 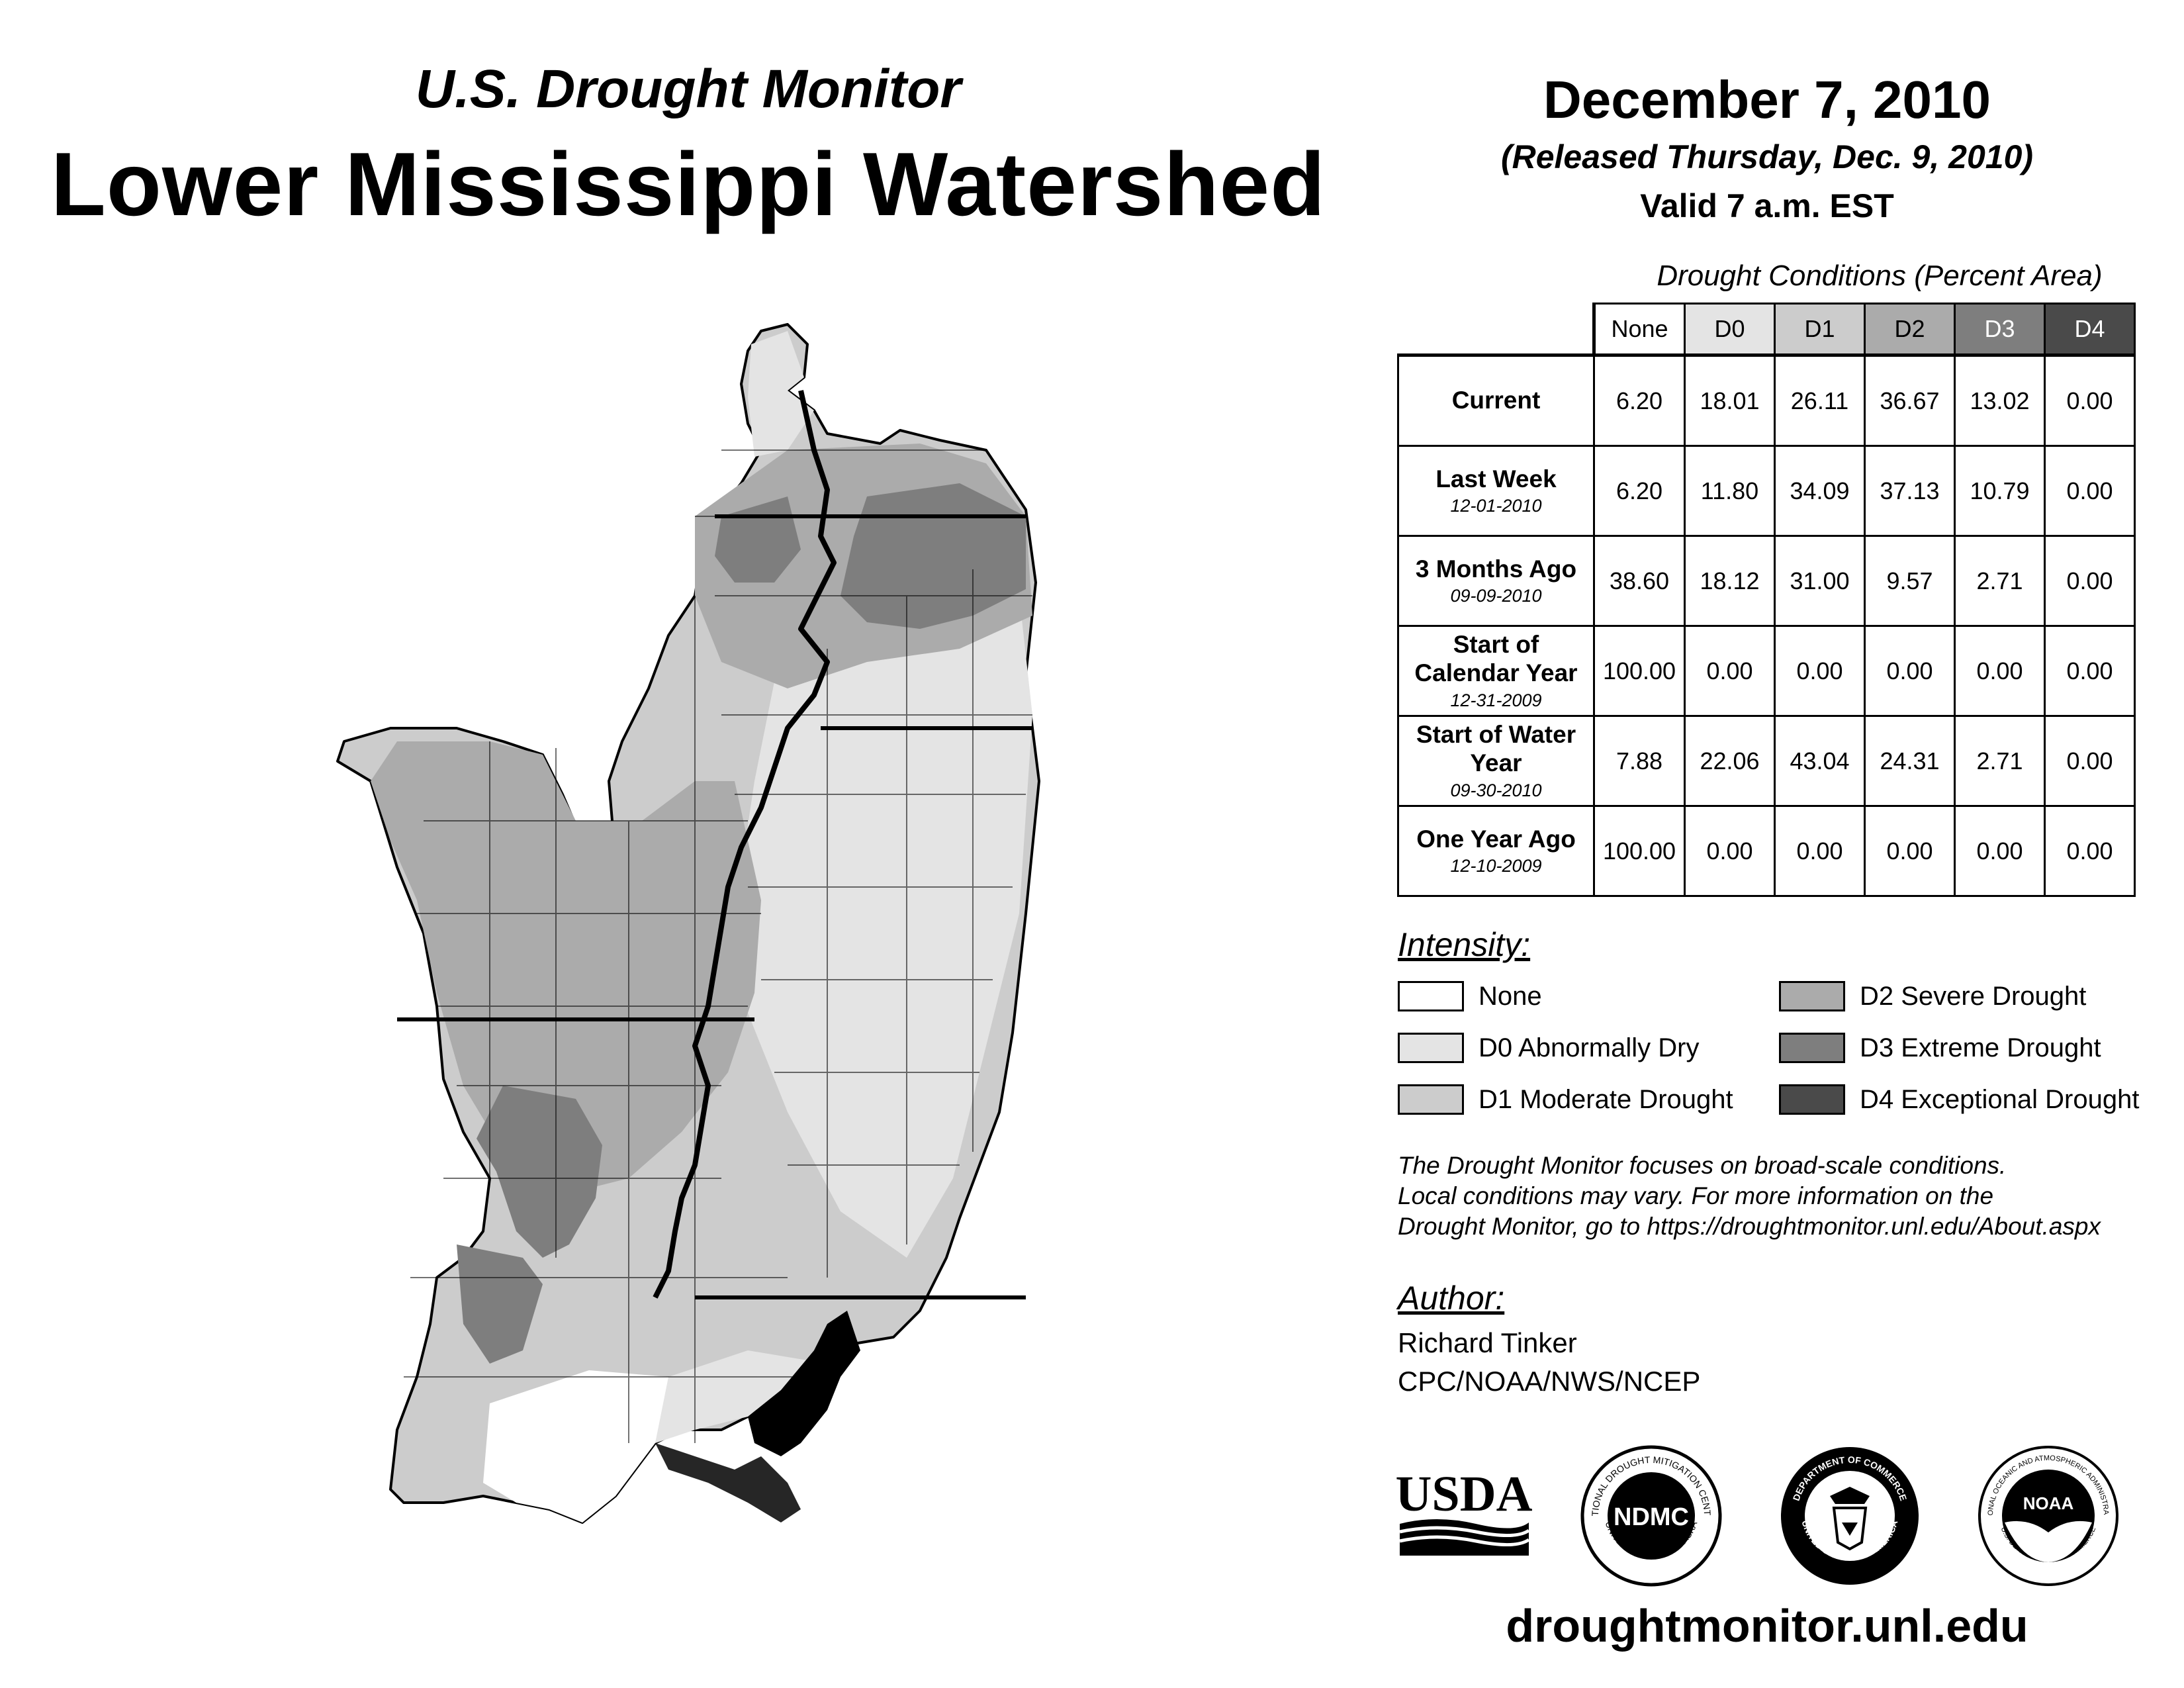 What do you see at coordinates (1932, 996) in the screenshot?
I see `legend-item-d2: D2 Severe Drought` at bounding box center [1932, 996].